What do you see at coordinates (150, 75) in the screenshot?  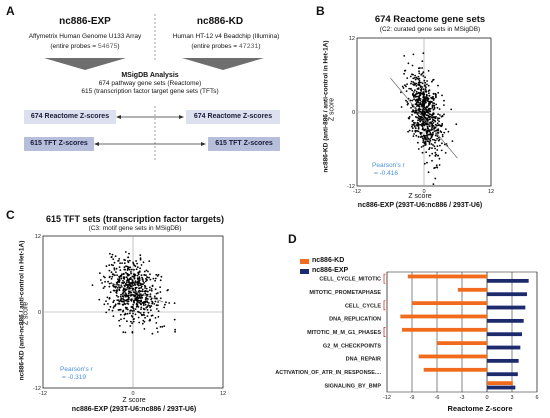 I see `msigdb-title: MSigDB Analysis` at bounding box center [150, 75].